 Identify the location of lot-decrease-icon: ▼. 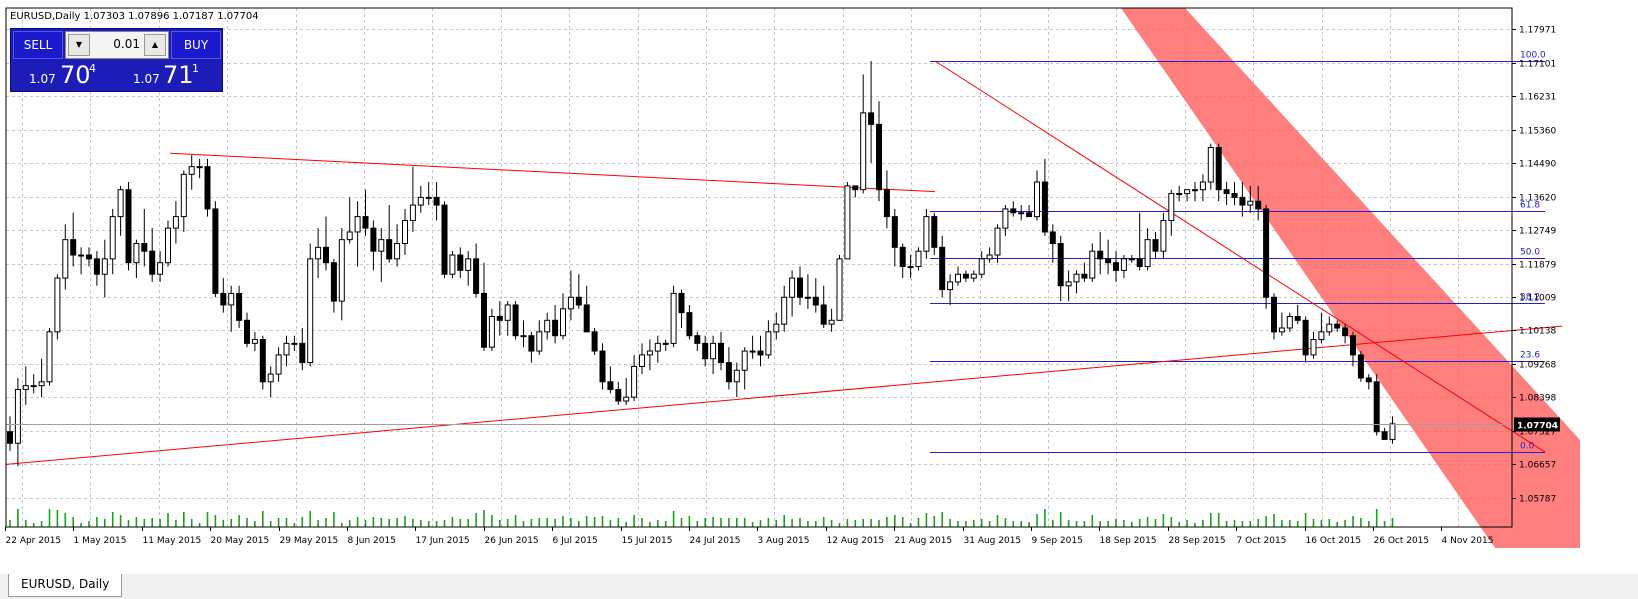
(79, 45).